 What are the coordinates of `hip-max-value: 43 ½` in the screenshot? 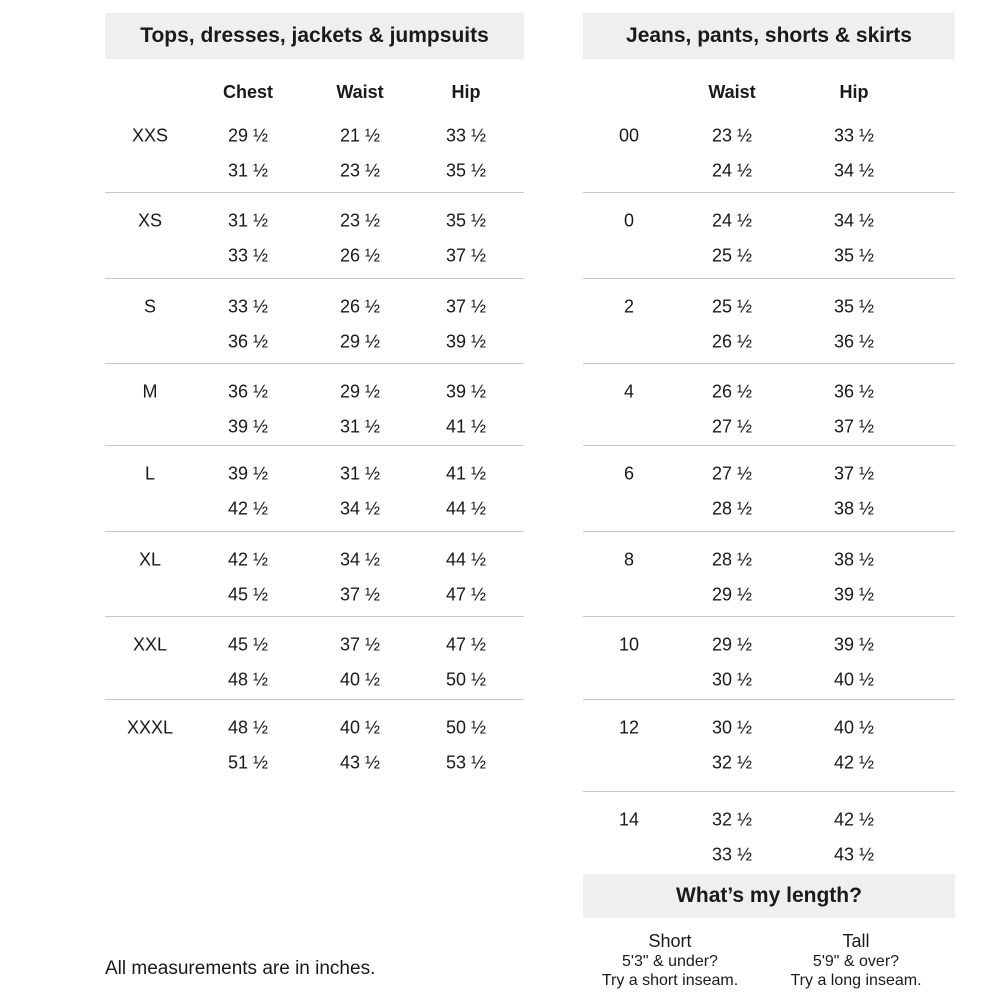 It's located at (854, 854).